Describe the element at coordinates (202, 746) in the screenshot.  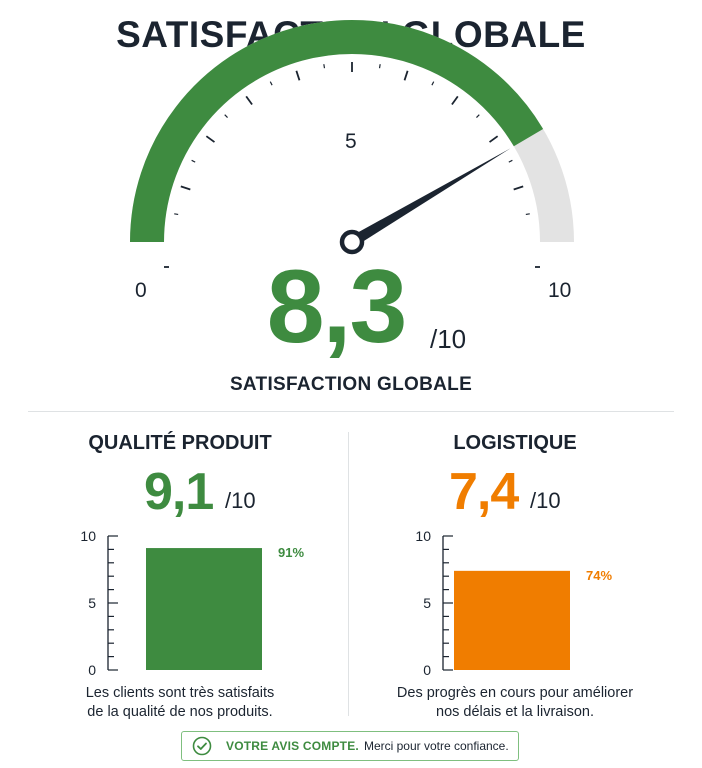
I see `check-circle-icon` at that location.